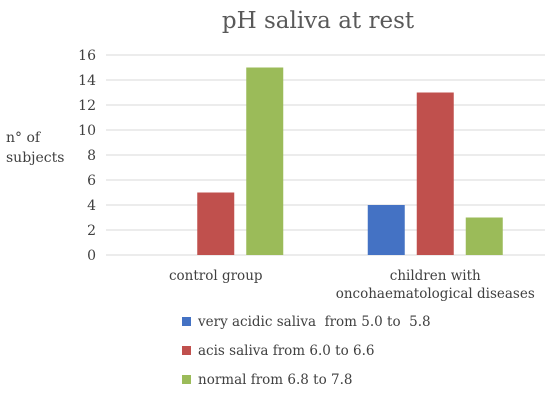  What do you see at coordinates (91, 181) in the screenshot?
I see `y-tick-label: 6` at bounding box center [91, 181].